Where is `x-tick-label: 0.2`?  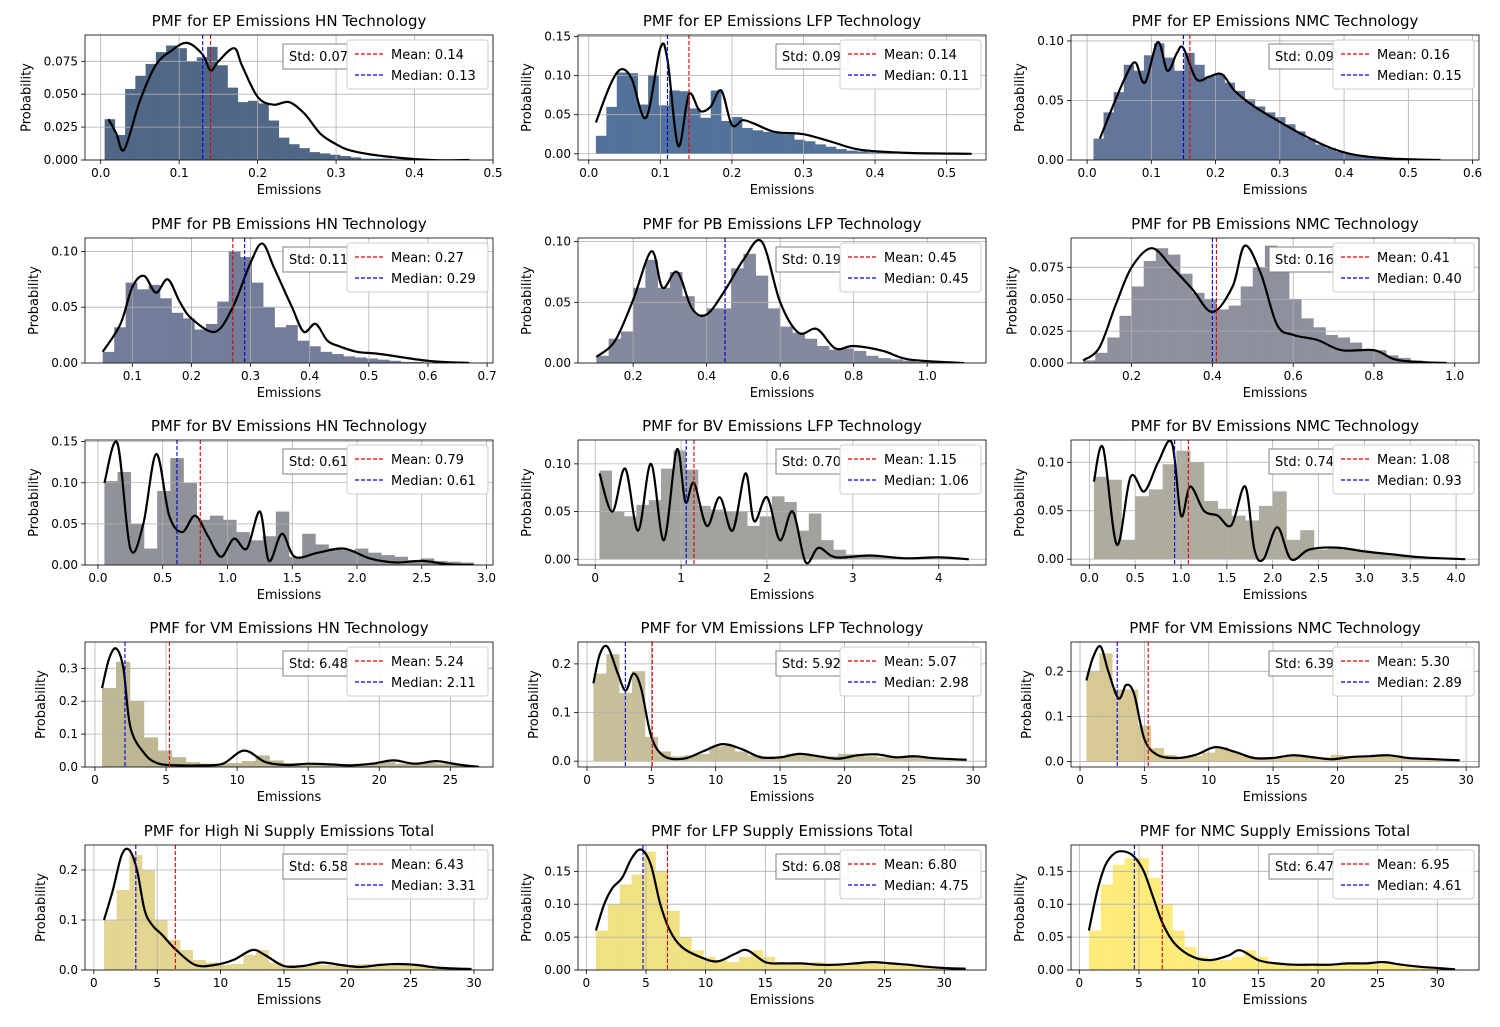
x-tick-label: 0.2 is located at coordinates (633, 376).